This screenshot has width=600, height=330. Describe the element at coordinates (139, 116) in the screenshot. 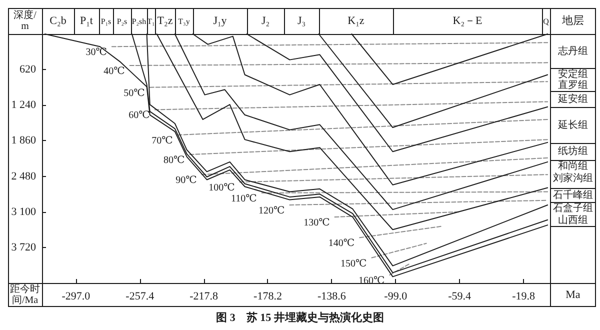

I see `series-label: 60℃` at that location.